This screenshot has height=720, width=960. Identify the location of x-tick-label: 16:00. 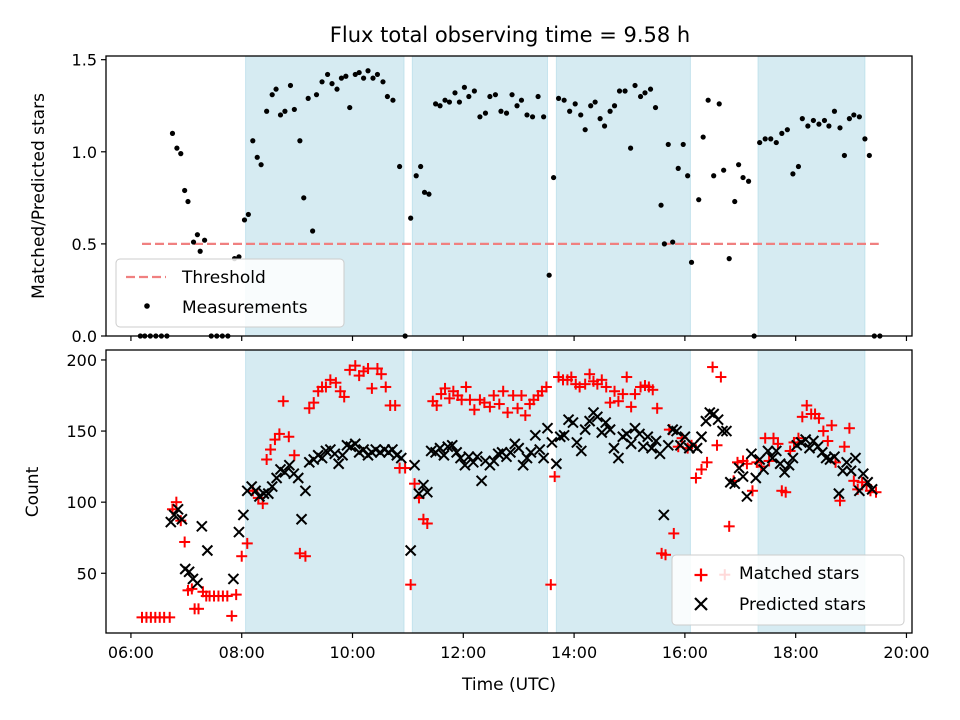
(685, 652).